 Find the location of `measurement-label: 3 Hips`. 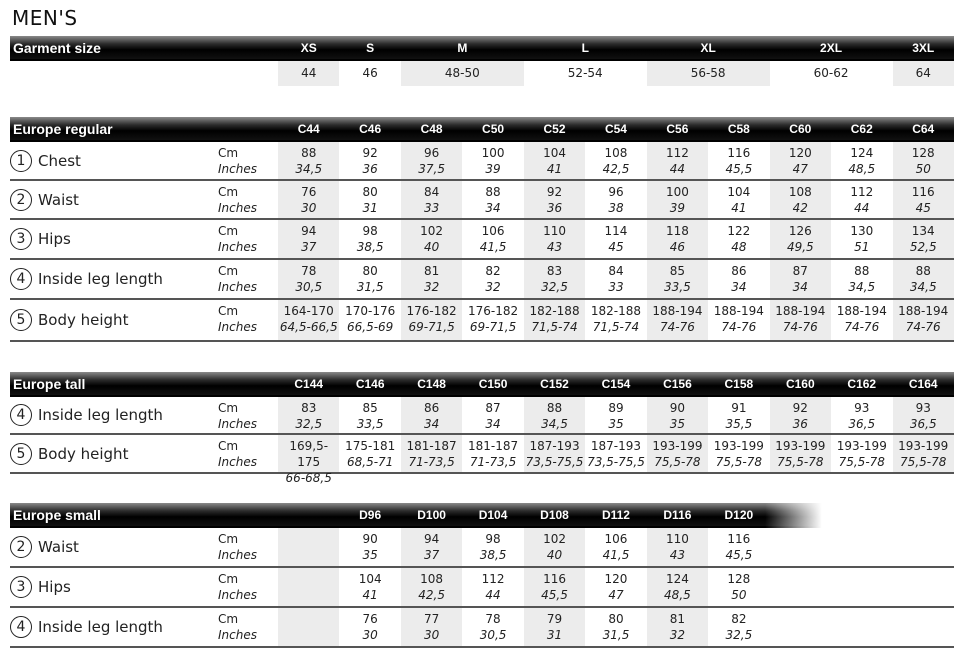

measurement-label: 3 Hips is located at coordinates (40, 239).